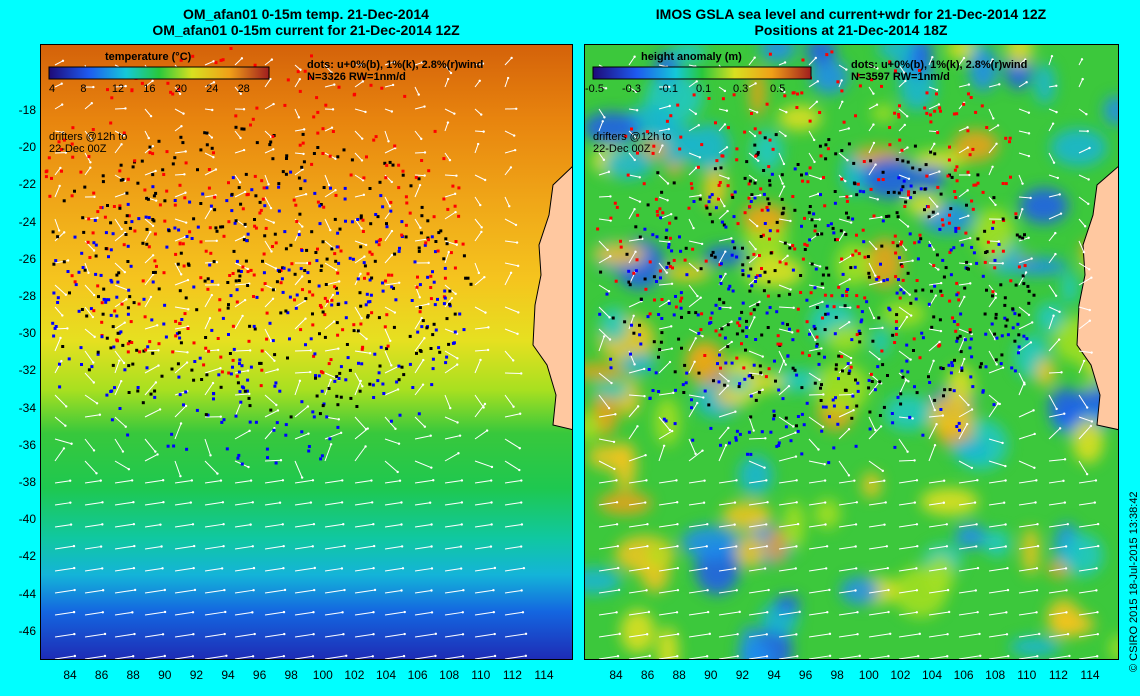  What do you see at coordinates (27, 184) in the screenshot?
I see `latitude-tick: -22` at bounding box center [27, 184].